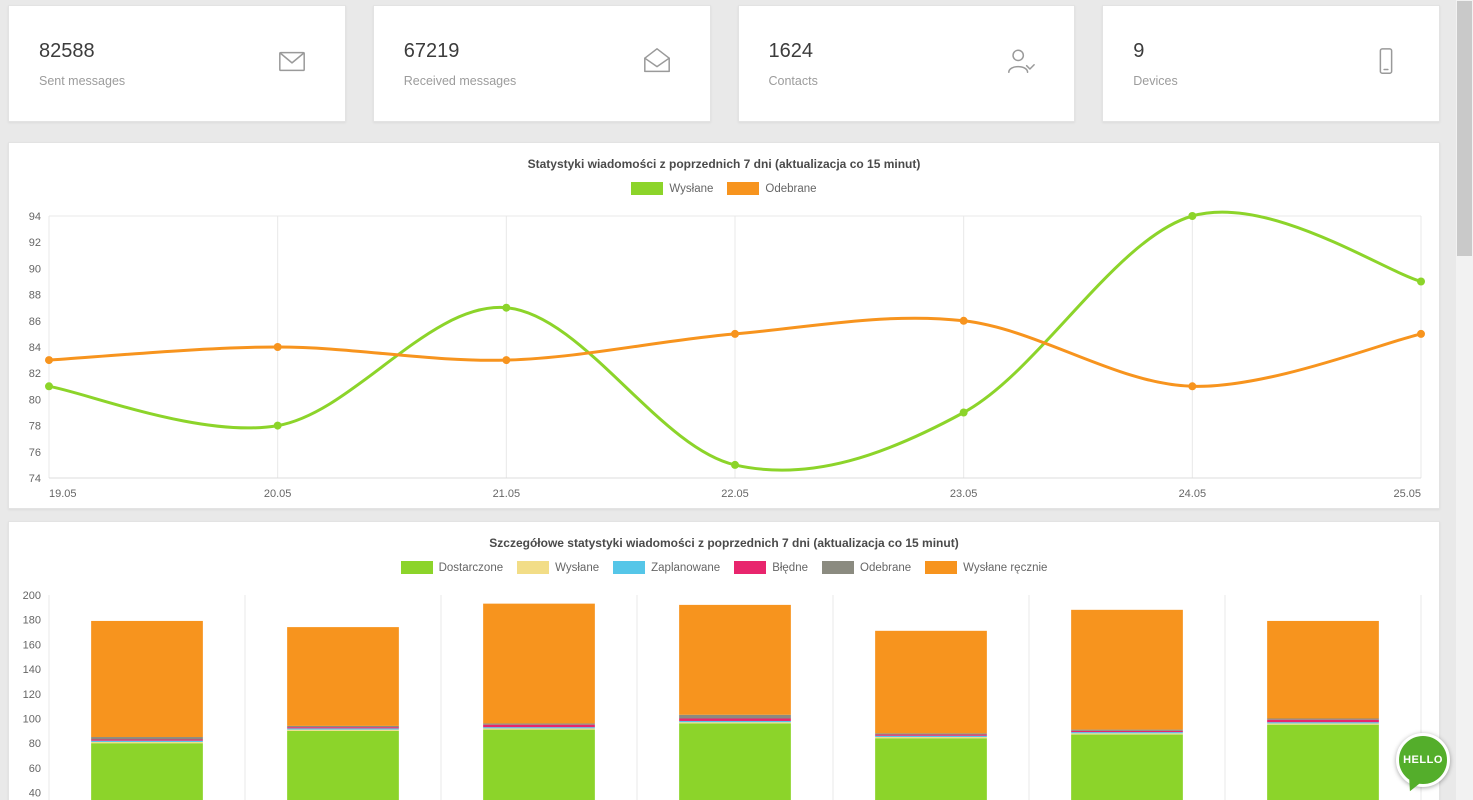  Describe the element at coordinates (67, 50) in the screenshot. I see `sent-messages-value: 82588` at that location.